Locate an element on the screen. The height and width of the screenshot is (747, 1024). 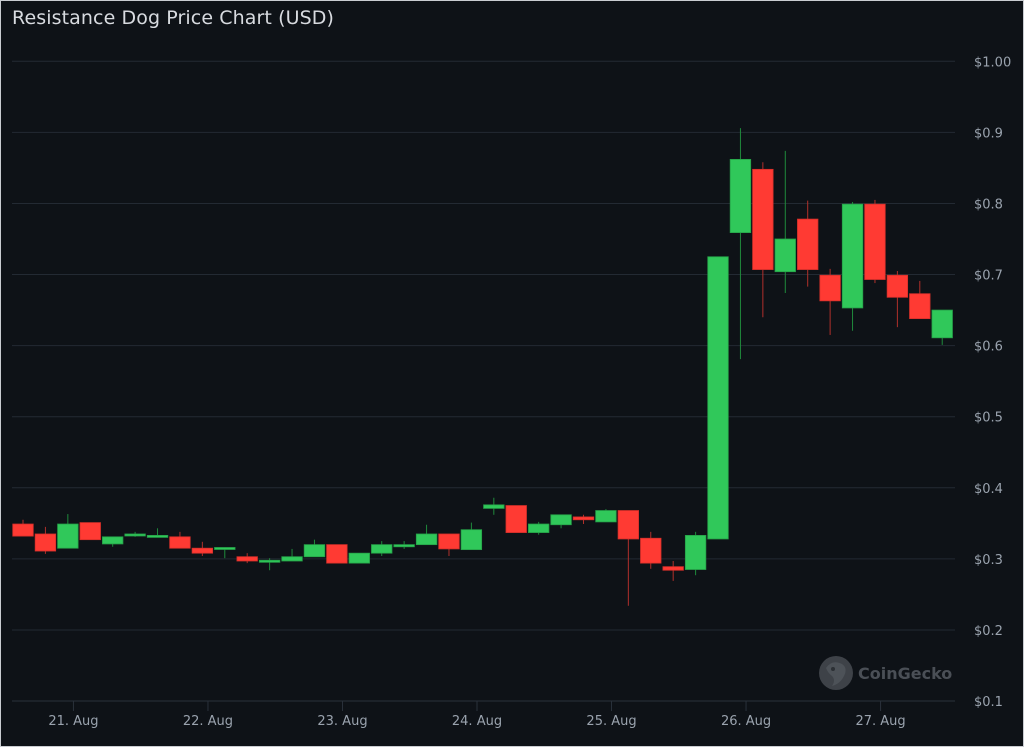
x-axis-label: 26. Aug is located at coordinates (746, 721).